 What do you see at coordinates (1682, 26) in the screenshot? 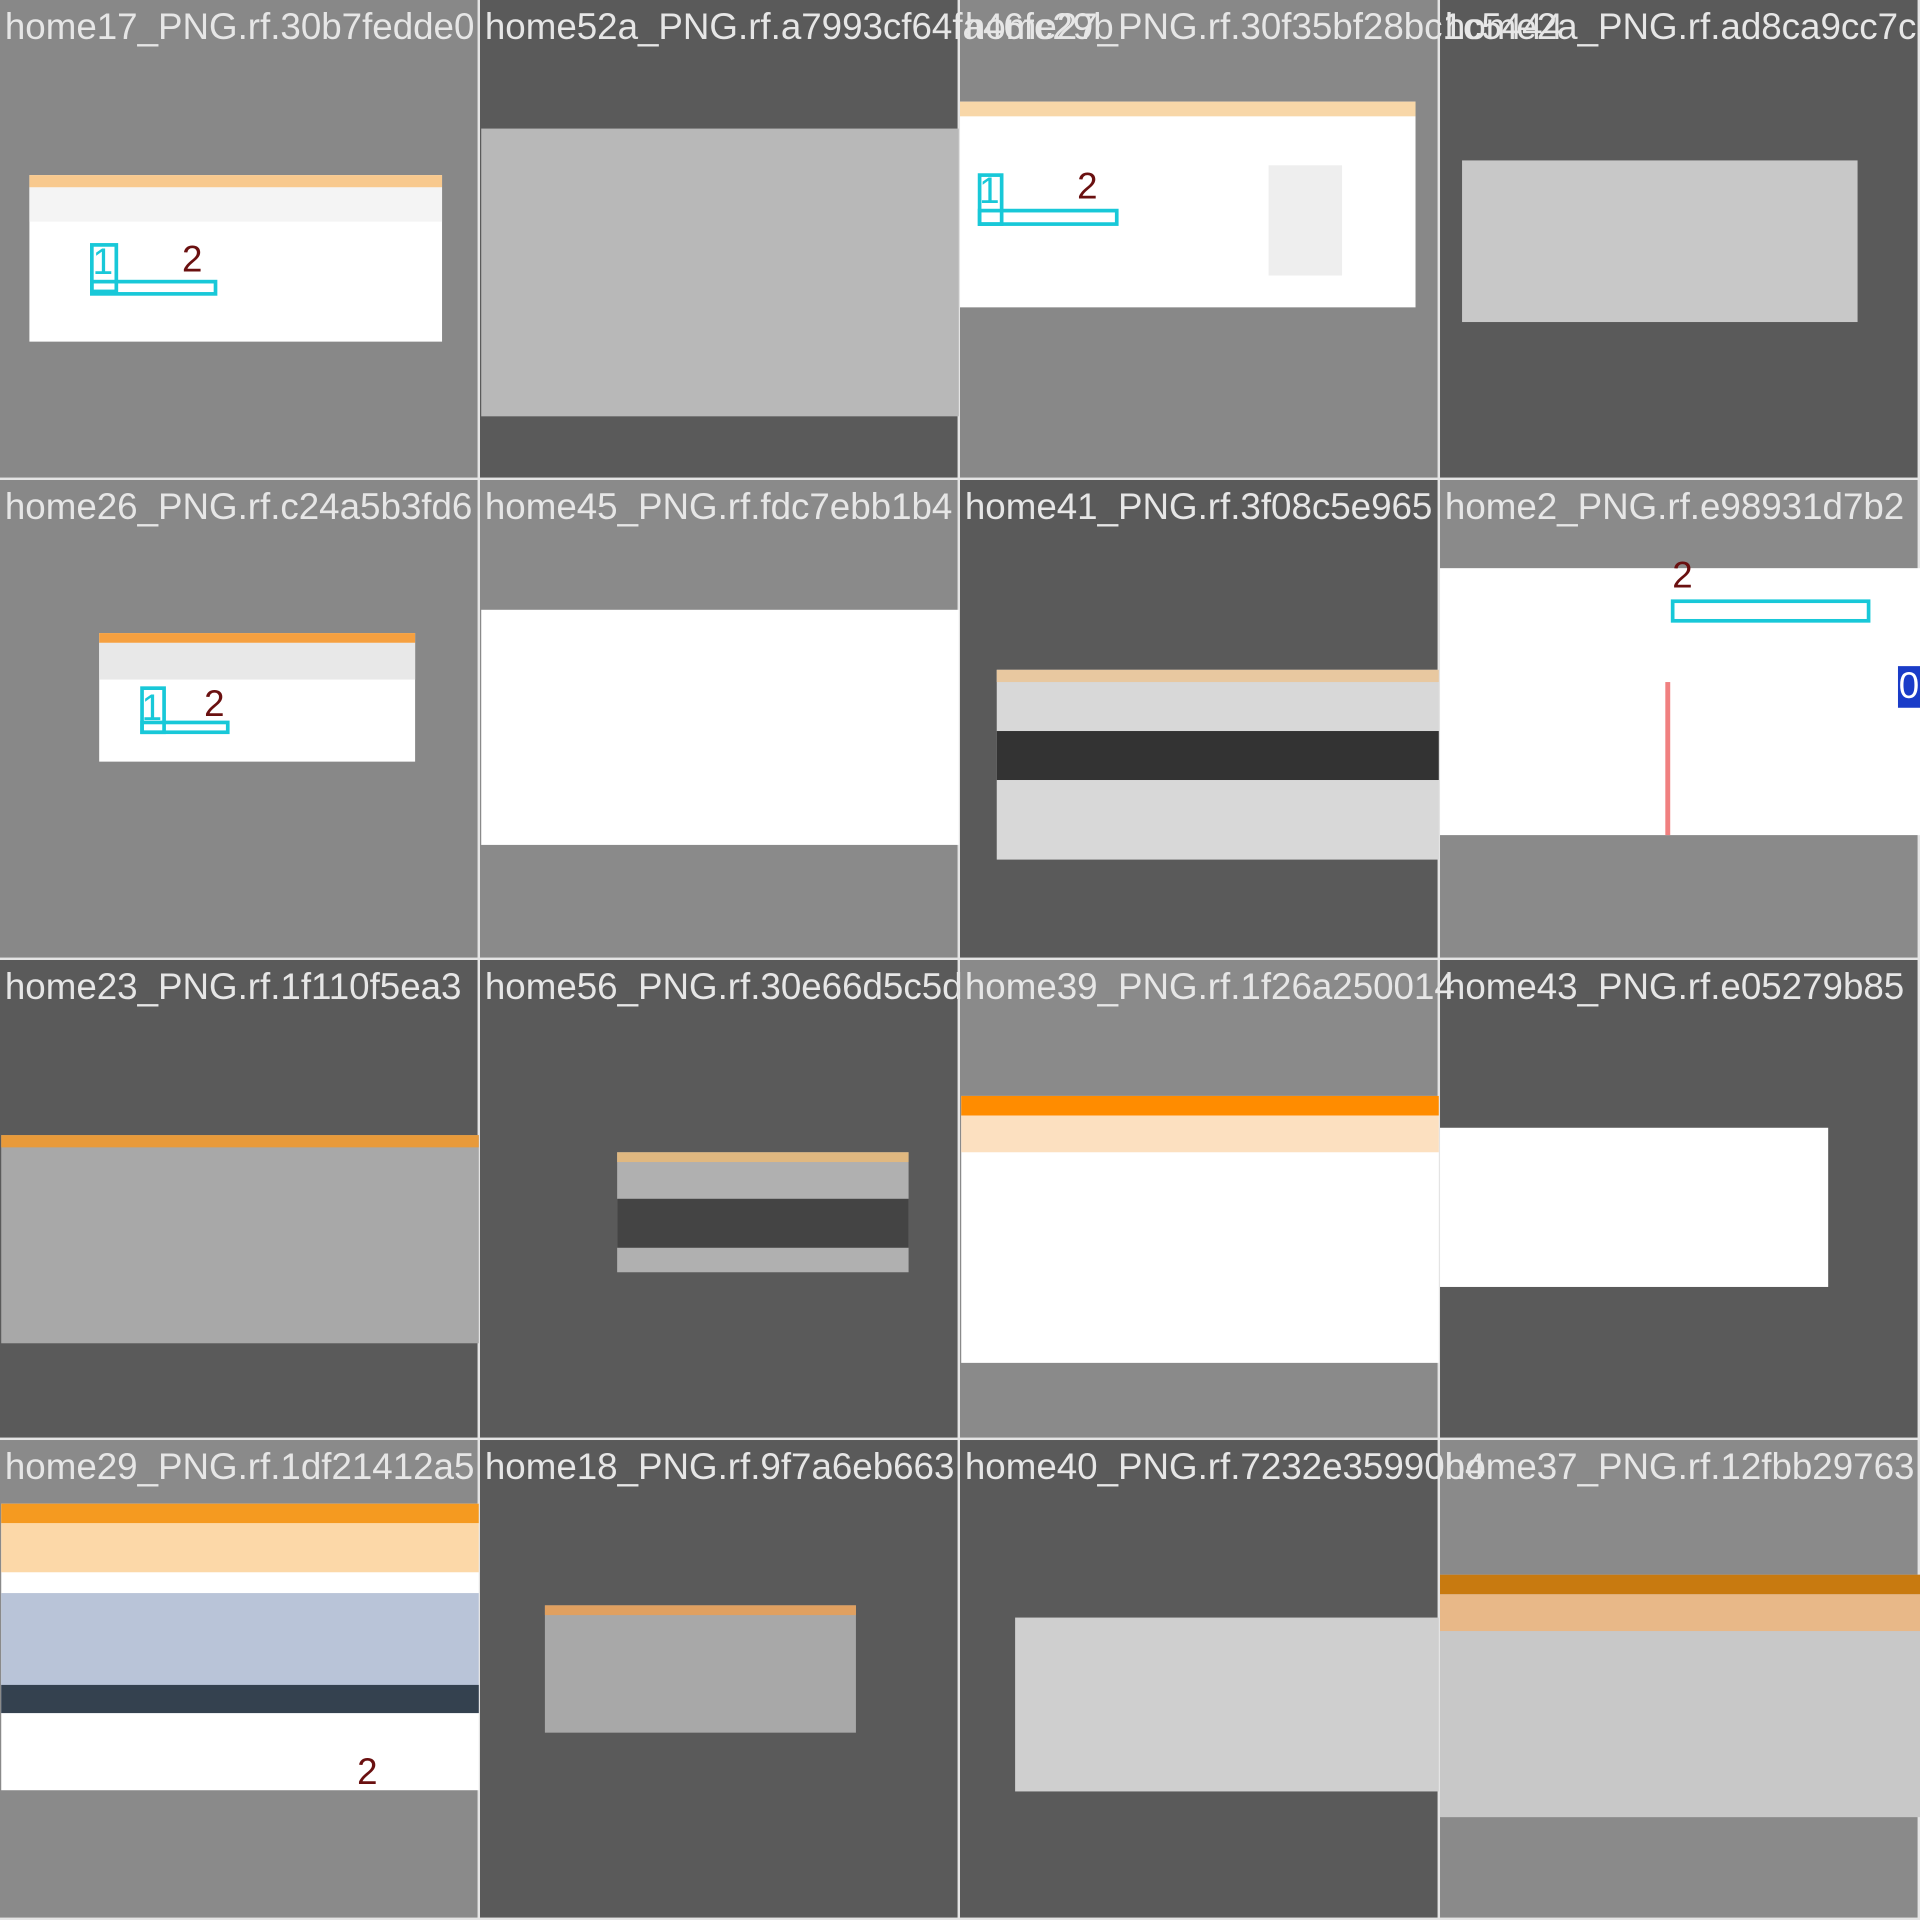
I see `tile-title: home2a_PNG.rf.ad8ca9cc7c5d4b` at bounding box center [1682, 26].